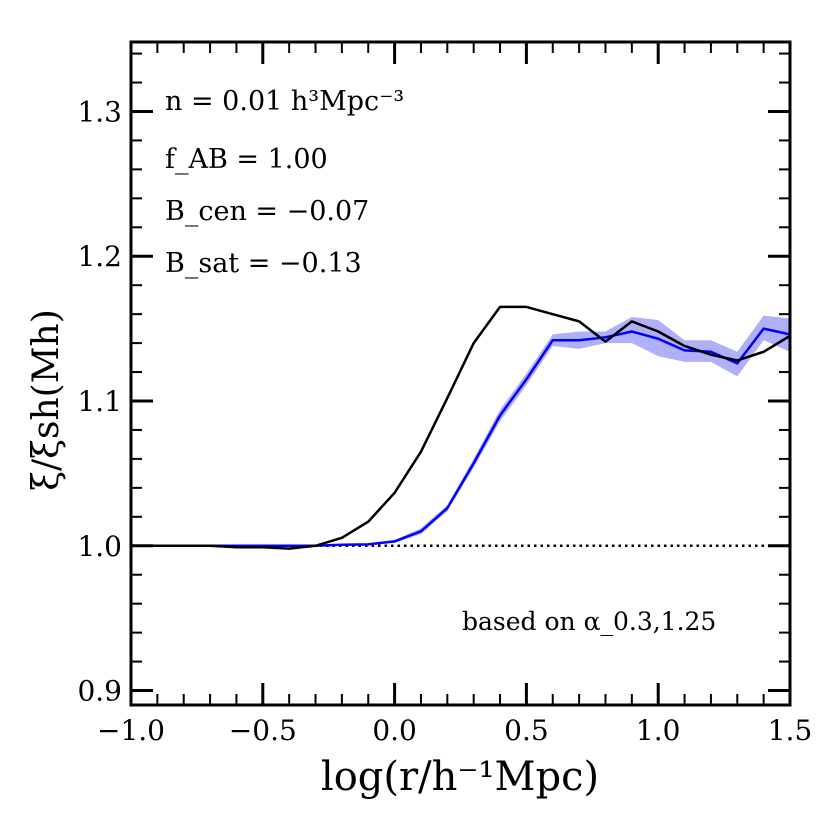 The height and width of the screenshot is (834, 830). What do you see at coordinates (284, 101) in the screenshot?
I see `annotation-density: n = 0.01 h³Mpc⁻³` at bounding box center [284, 101].